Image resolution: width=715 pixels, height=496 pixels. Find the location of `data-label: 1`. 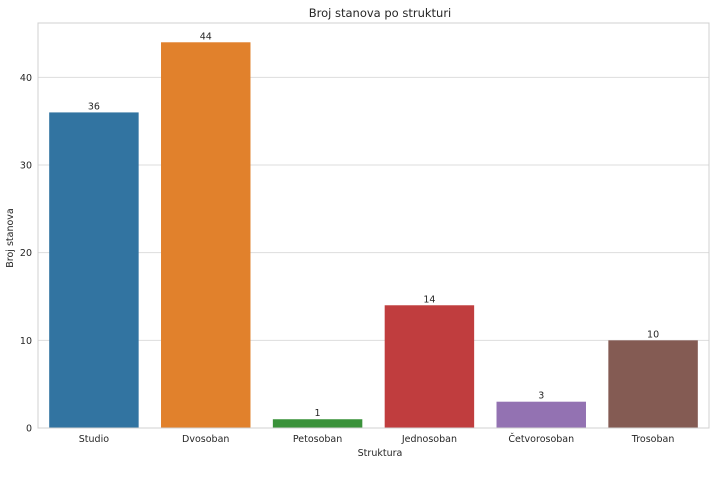

data-label: 1 is located at coordinates (318, 413).